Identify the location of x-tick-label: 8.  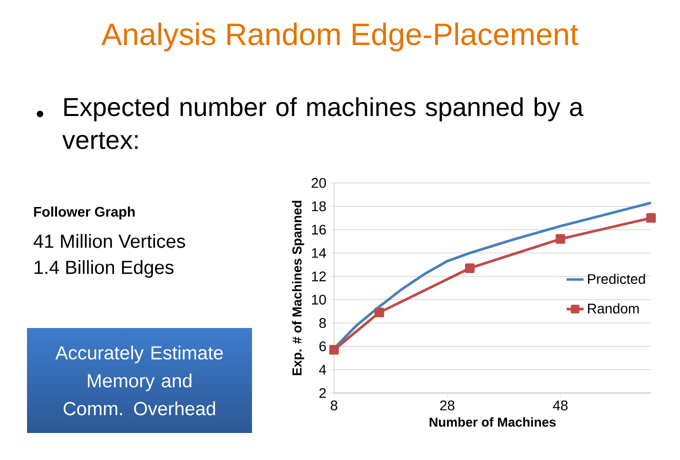
(334, 405).